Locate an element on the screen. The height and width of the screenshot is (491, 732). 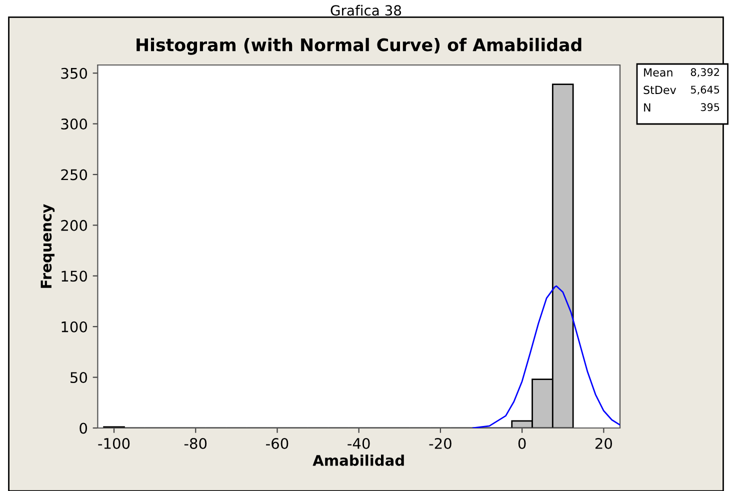
y-tick-label: 350 is located at coordinates (74, 73).